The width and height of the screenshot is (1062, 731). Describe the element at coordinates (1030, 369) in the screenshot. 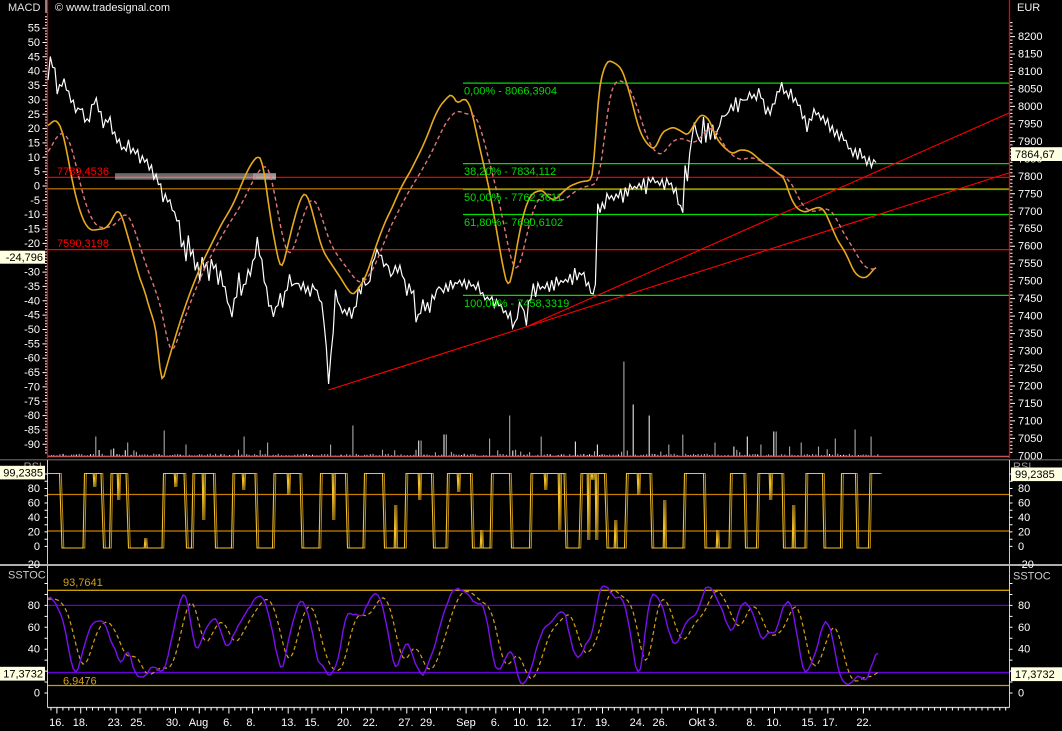

I see `svg-text: 7250` at that location.